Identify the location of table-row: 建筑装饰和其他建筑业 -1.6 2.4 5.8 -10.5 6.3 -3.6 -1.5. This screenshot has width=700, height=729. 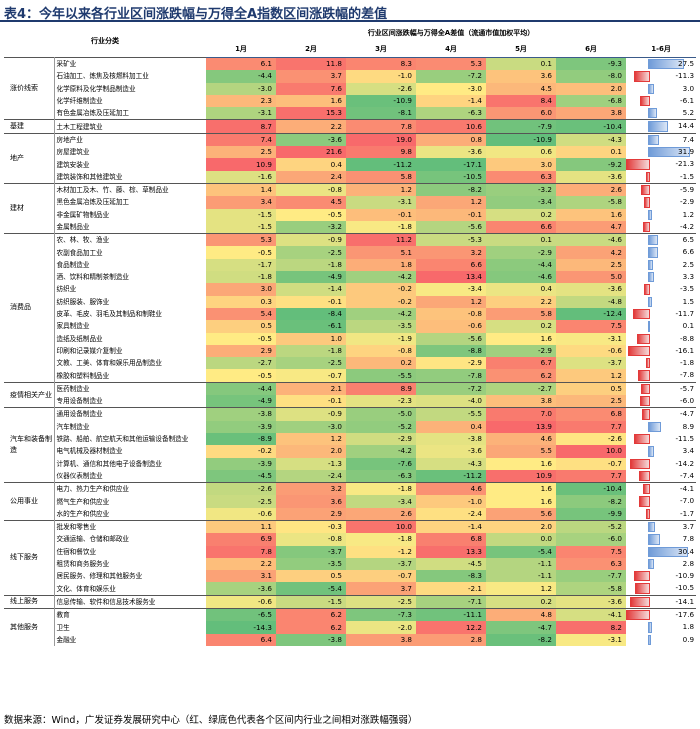
(350, 177).